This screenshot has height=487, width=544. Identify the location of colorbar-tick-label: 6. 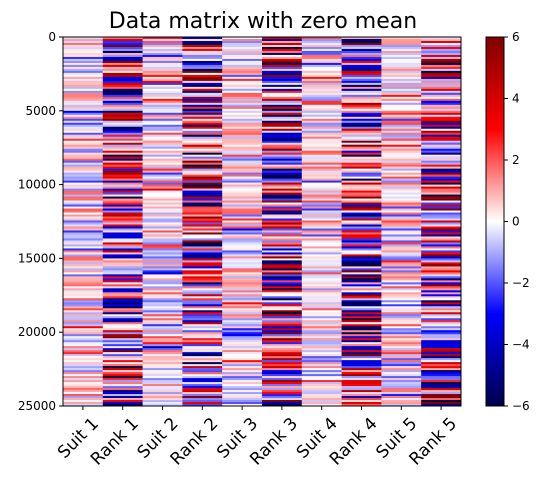
(516, 37).